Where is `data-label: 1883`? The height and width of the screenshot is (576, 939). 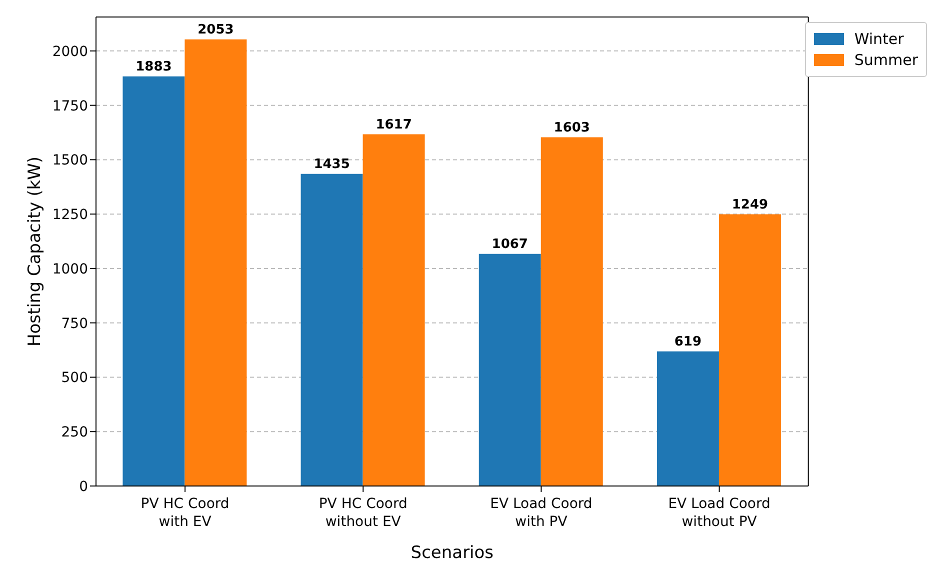
data-label: 1883 is located at coordinates (154, 66).